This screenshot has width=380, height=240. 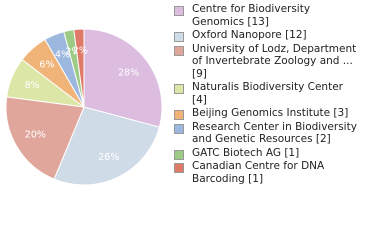 I want to click on legend-item: Naturalis Biodiversity Center [4], so click(x=267, y=93).